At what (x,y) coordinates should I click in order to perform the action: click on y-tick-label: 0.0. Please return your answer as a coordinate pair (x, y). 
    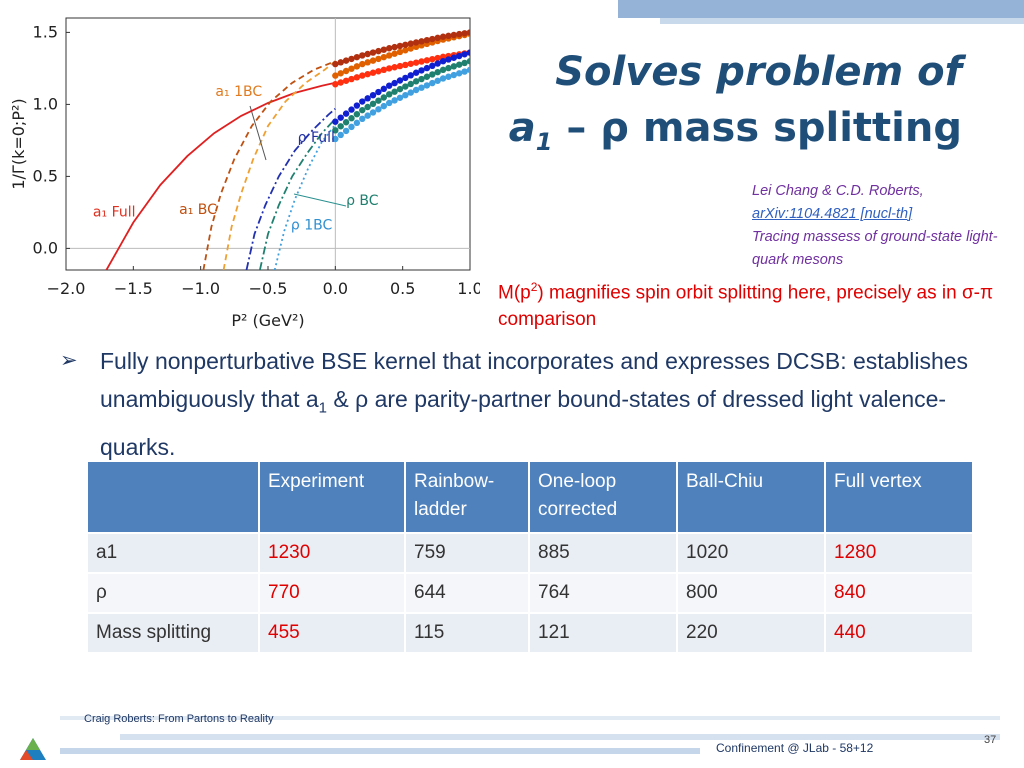
    Looking at the image, I should click on (45, 247).